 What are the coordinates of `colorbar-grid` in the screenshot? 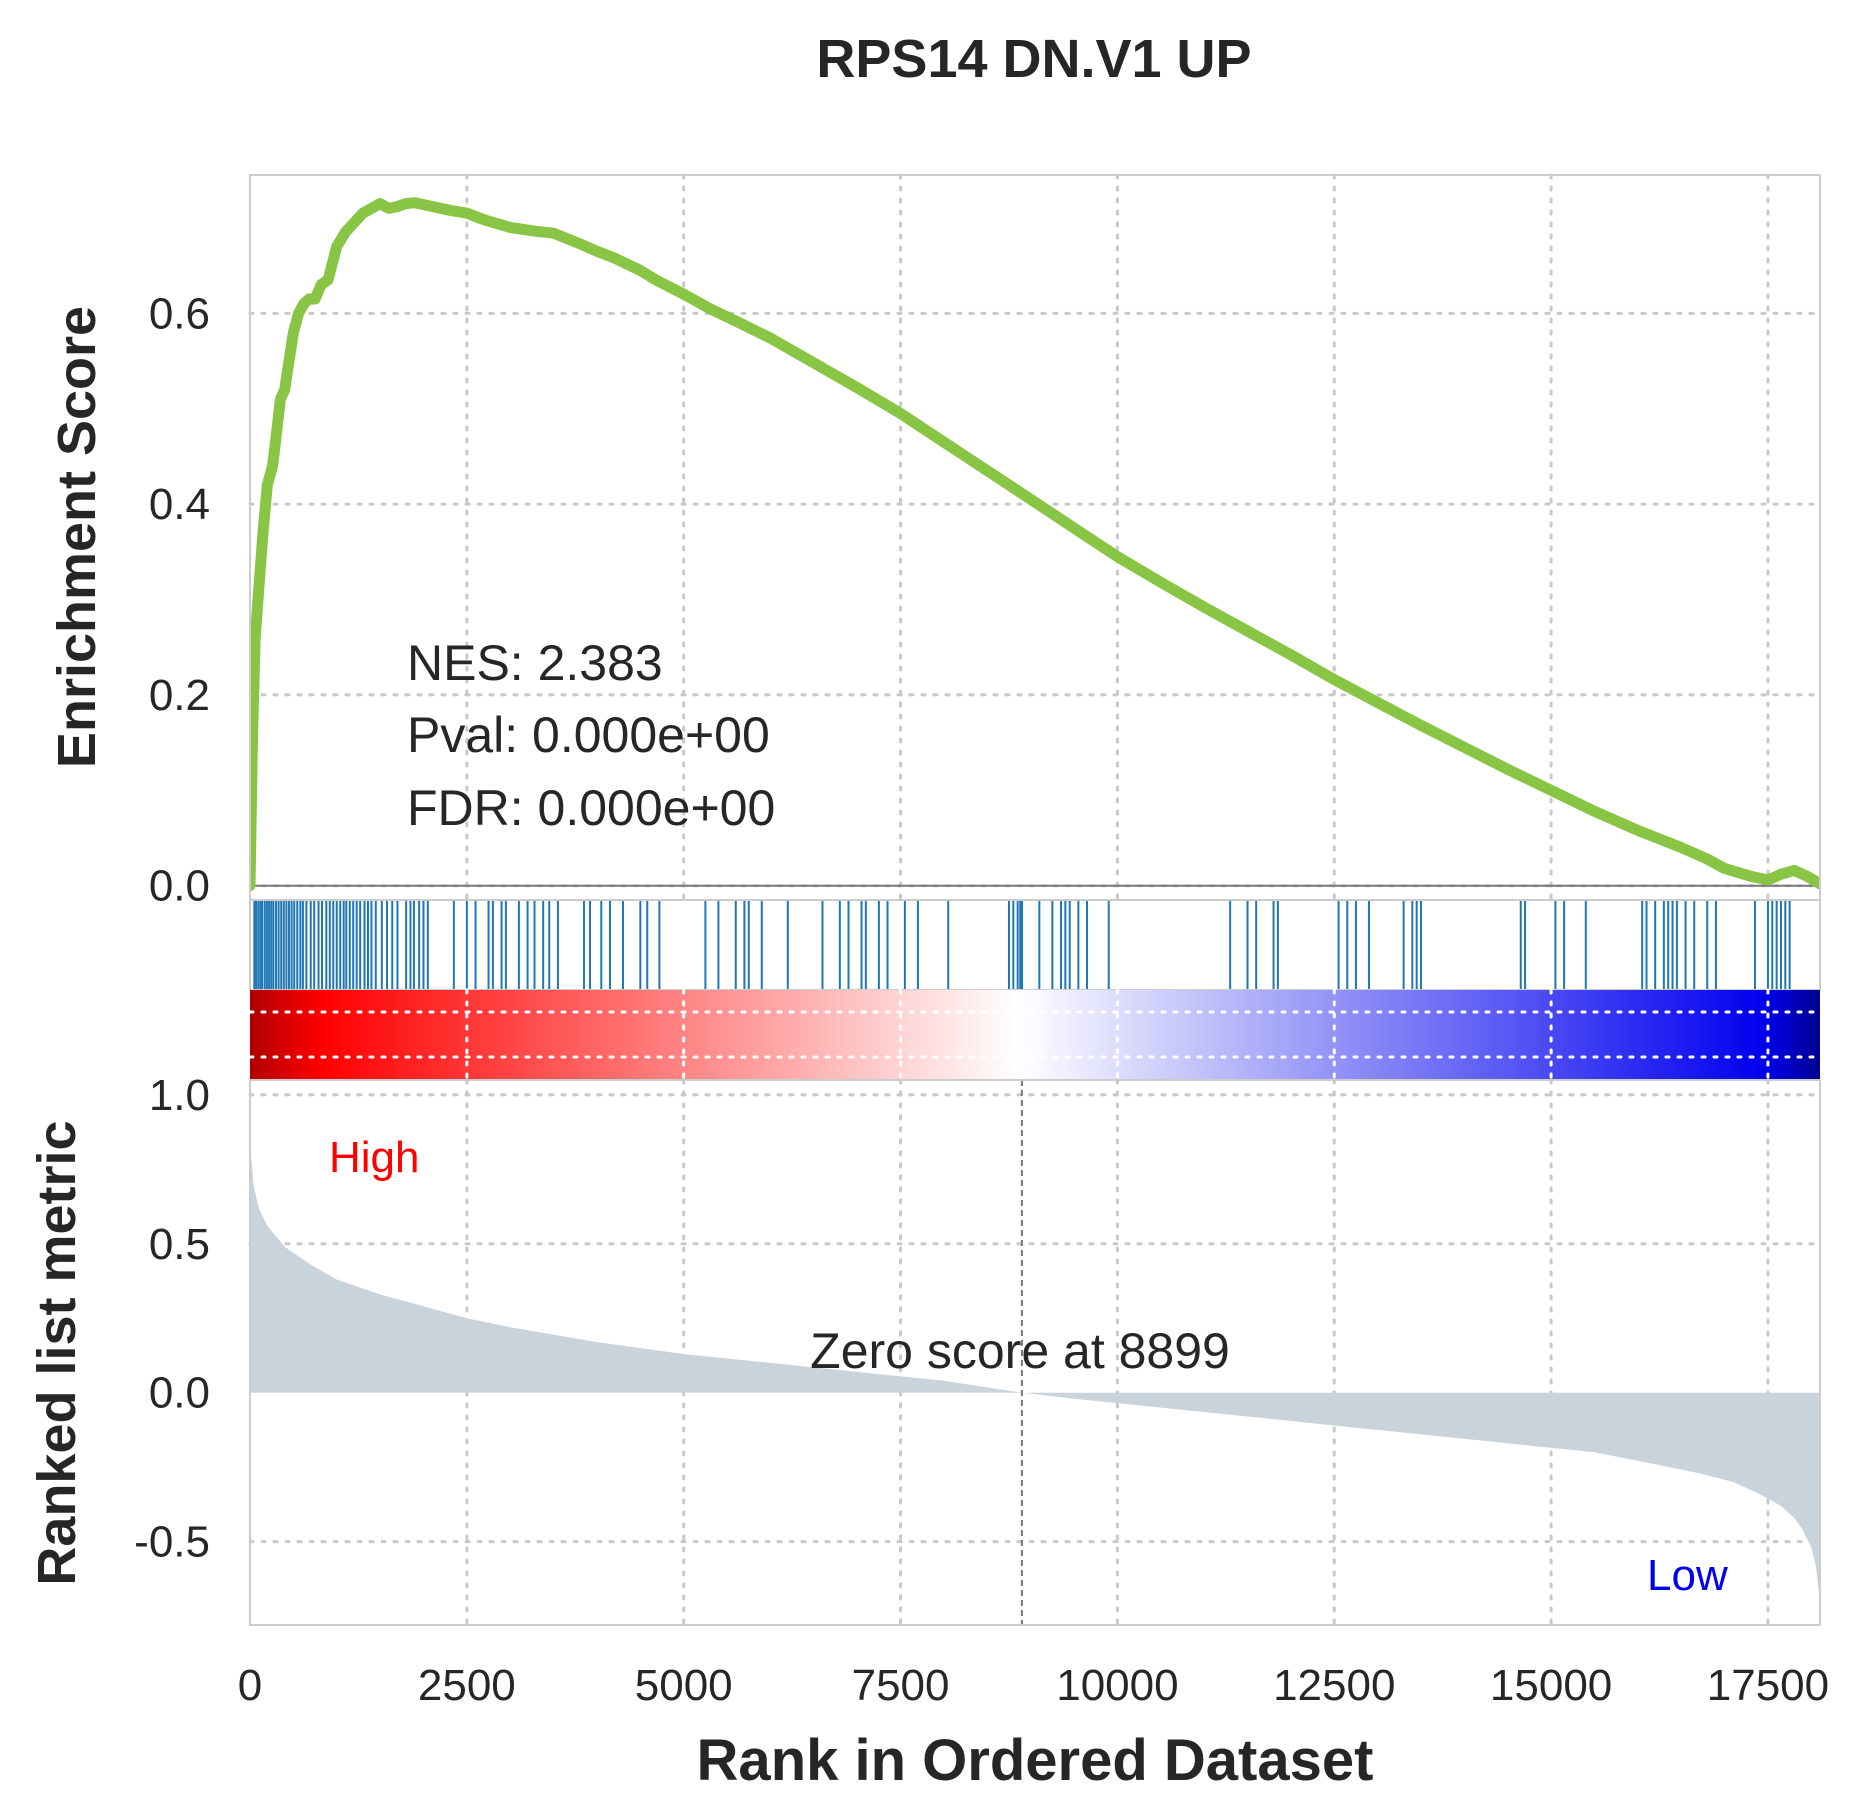 It's located at (1035, 1035).